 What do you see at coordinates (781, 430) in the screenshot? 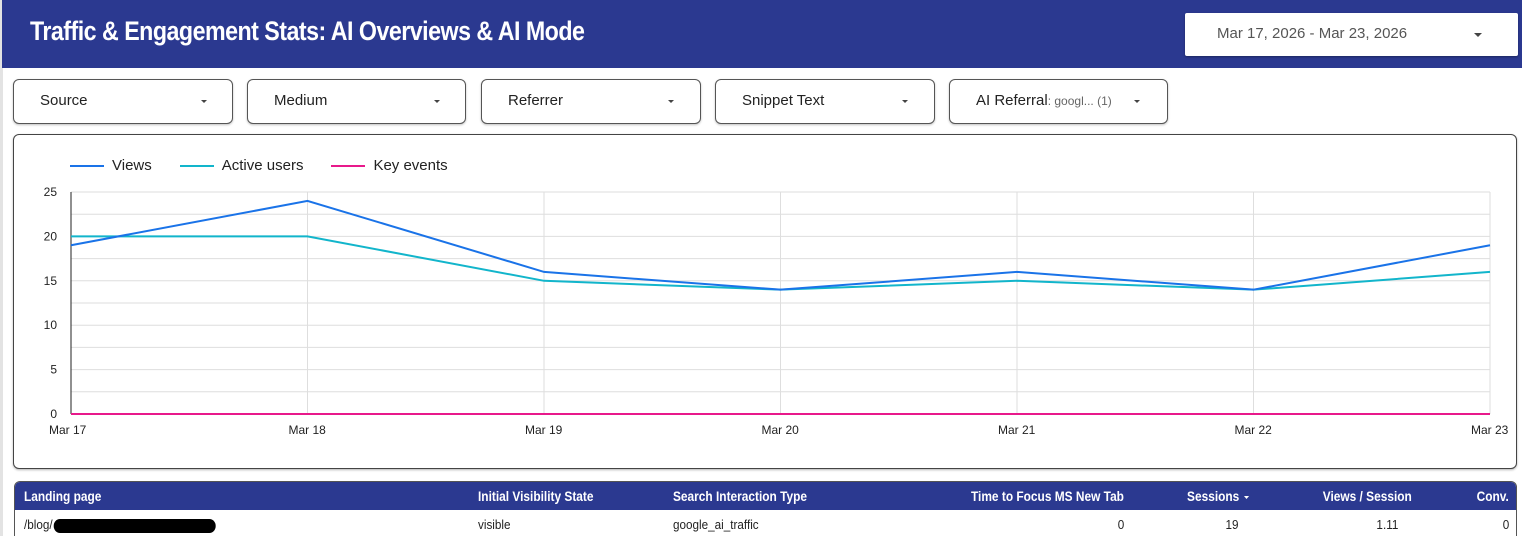
I see `x-tick-label: Mar 20` at bounding box center [781, 430].